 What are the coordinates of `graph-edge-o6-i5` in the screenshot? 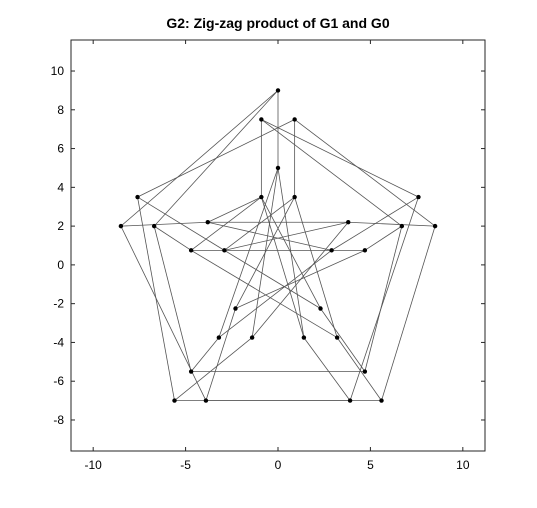 It's located at (383, 238).